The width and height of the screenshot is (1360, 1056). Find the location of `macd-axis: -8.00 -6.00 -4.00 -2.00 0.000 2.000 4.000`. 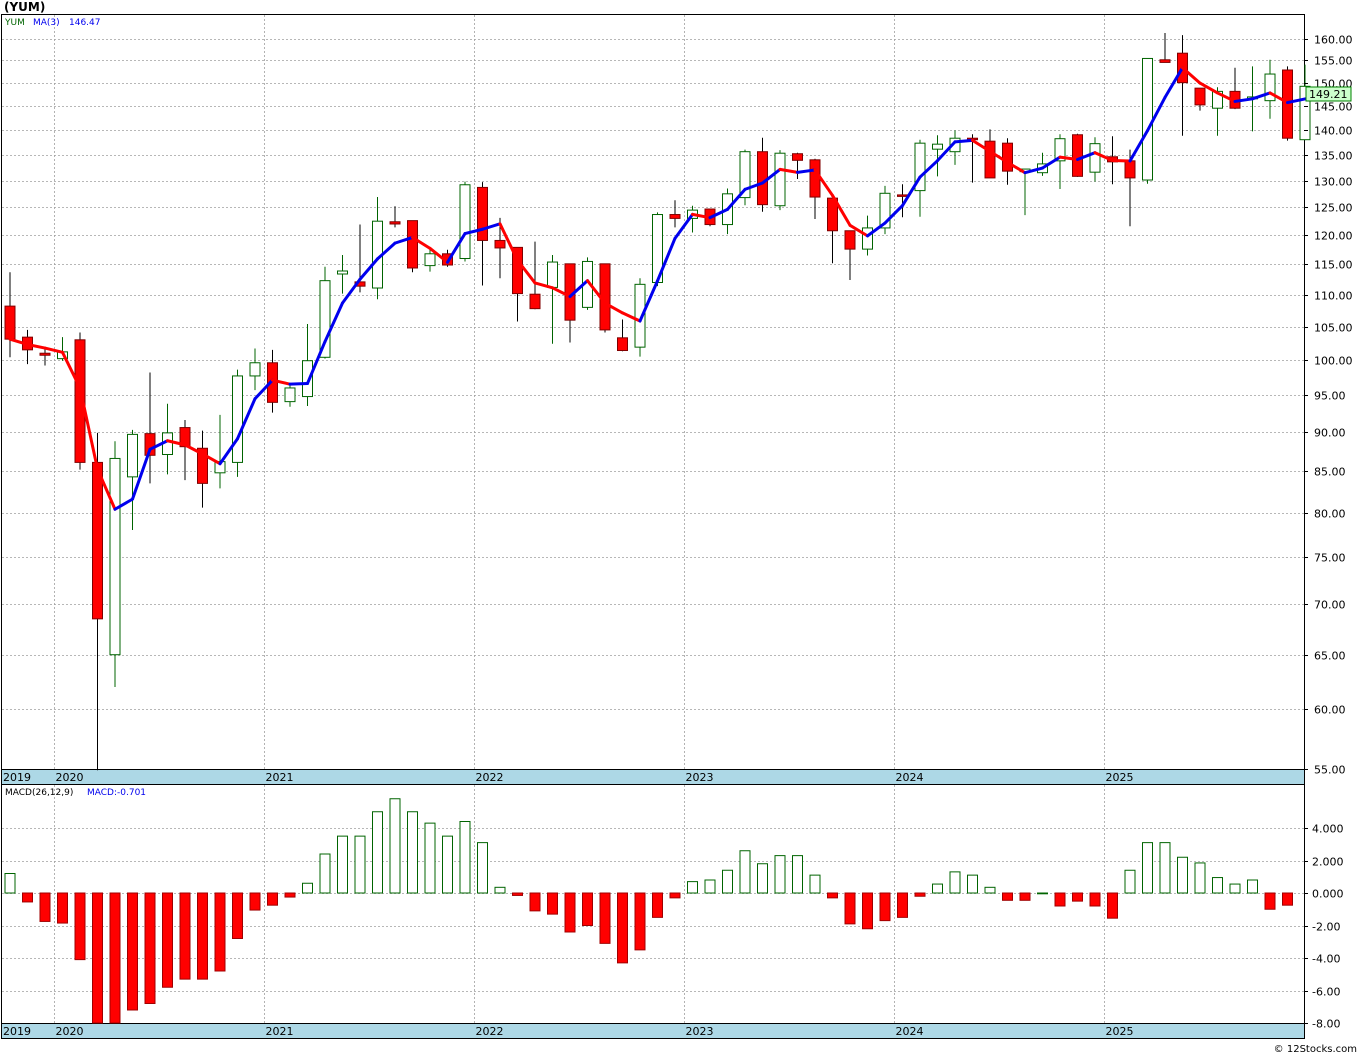

macd-axis: -8.00 -6.00 -4.00 -2.00 0.000 2.000 4.000 is located at coordinates (1324, 927).